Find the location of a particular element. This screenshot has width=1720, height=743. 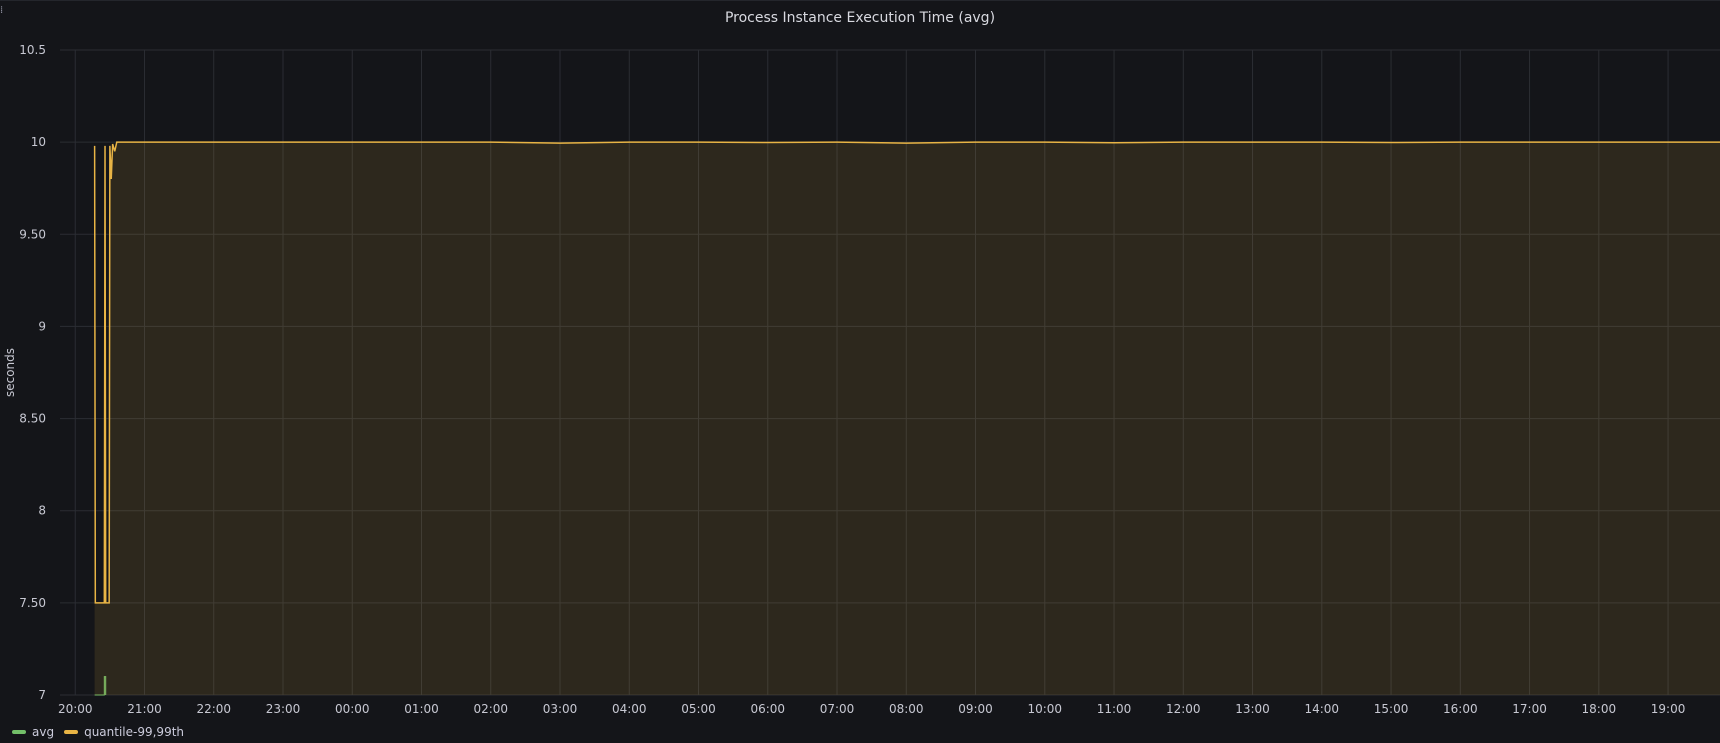

x-tick-label: 10:00 is located at coordinates (1044, 709).